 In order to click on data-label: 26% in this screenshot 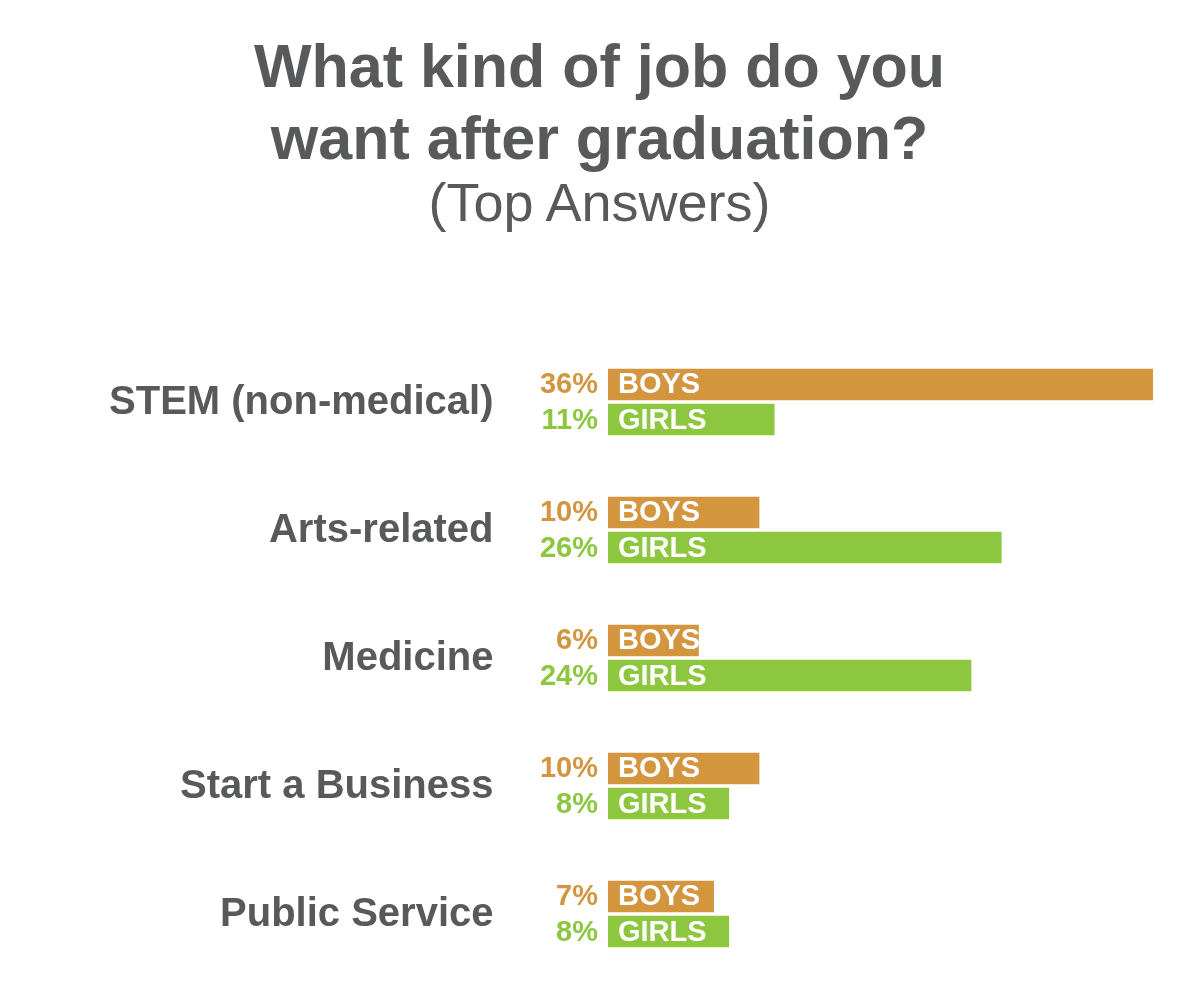, I will do `click(569, 546)`.